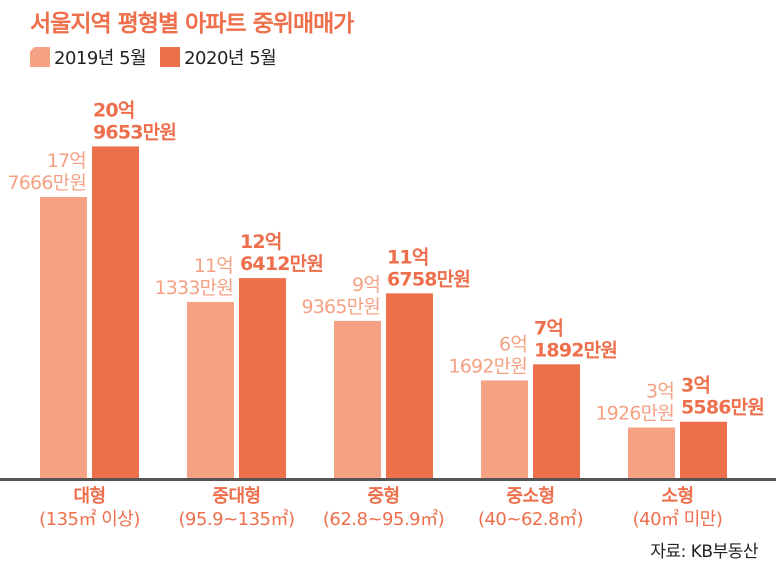  What do you see at coordinates (548, 328) in the screenshot?
I see `data-label-2020-4-line1: 7억` at bounding box center [548, 328].